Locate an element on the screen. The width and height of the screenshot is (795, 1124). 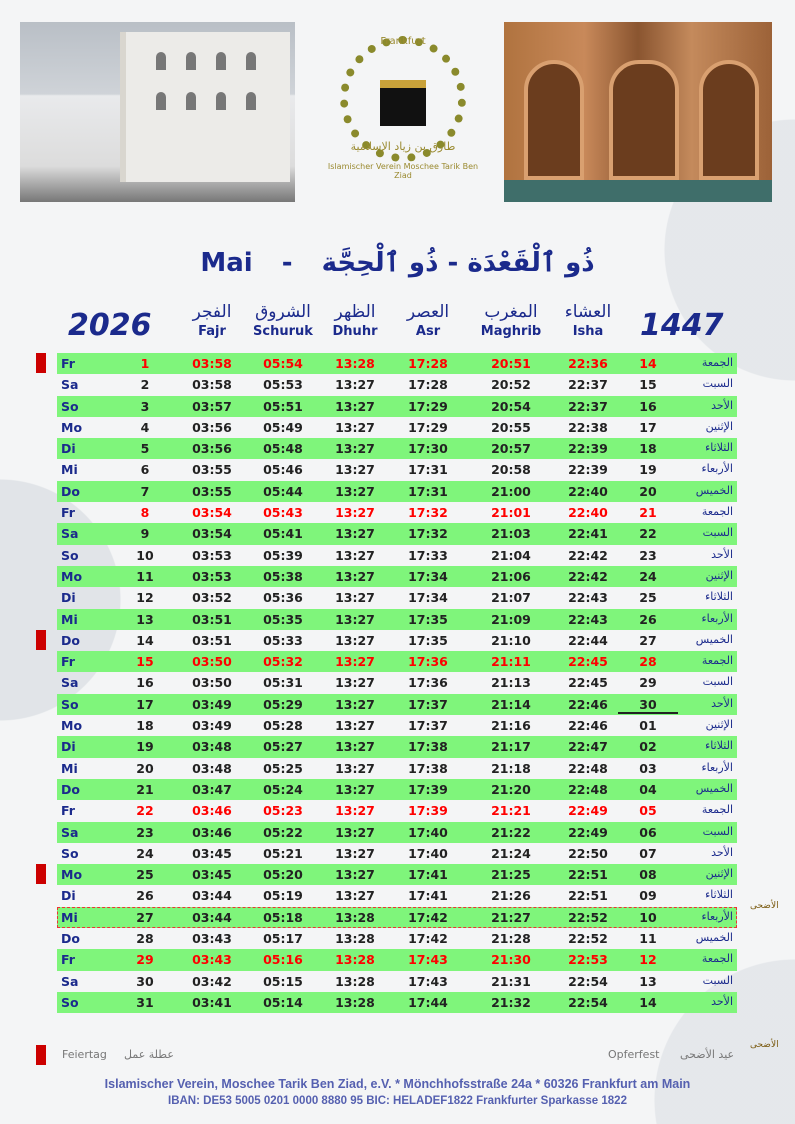
header-arabic: الشروق is located at coordinates (283, 312).